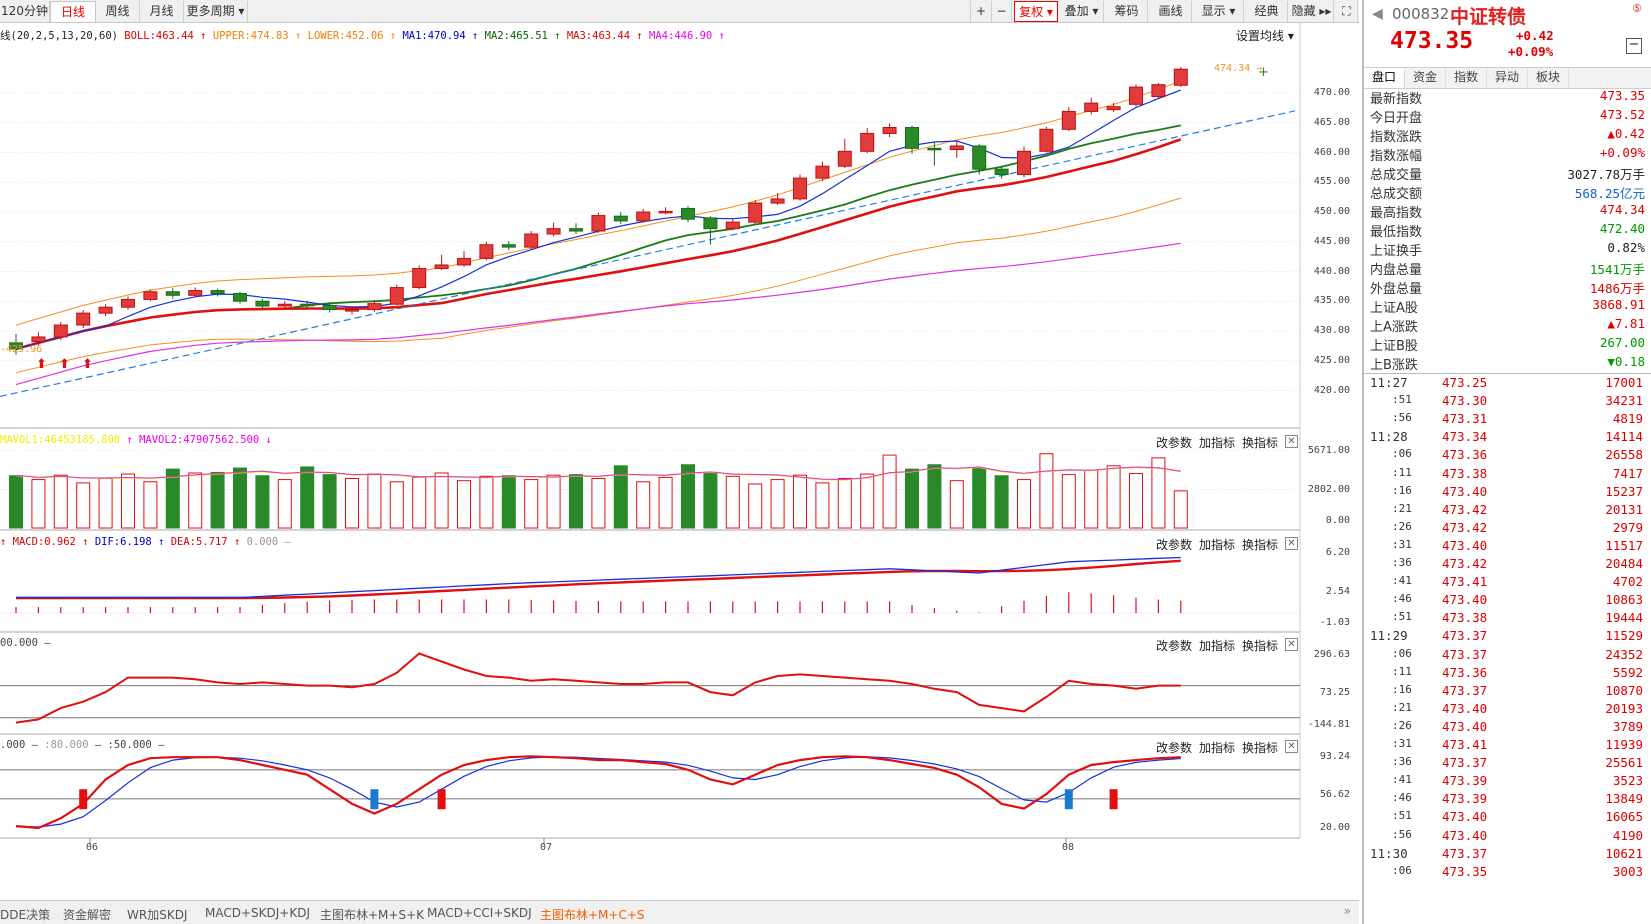  What do you see at coordinates (1508, 420) in the screenshot?
I see `tick-row: :56 473.31 4819` at bounding box center [1508, 420].